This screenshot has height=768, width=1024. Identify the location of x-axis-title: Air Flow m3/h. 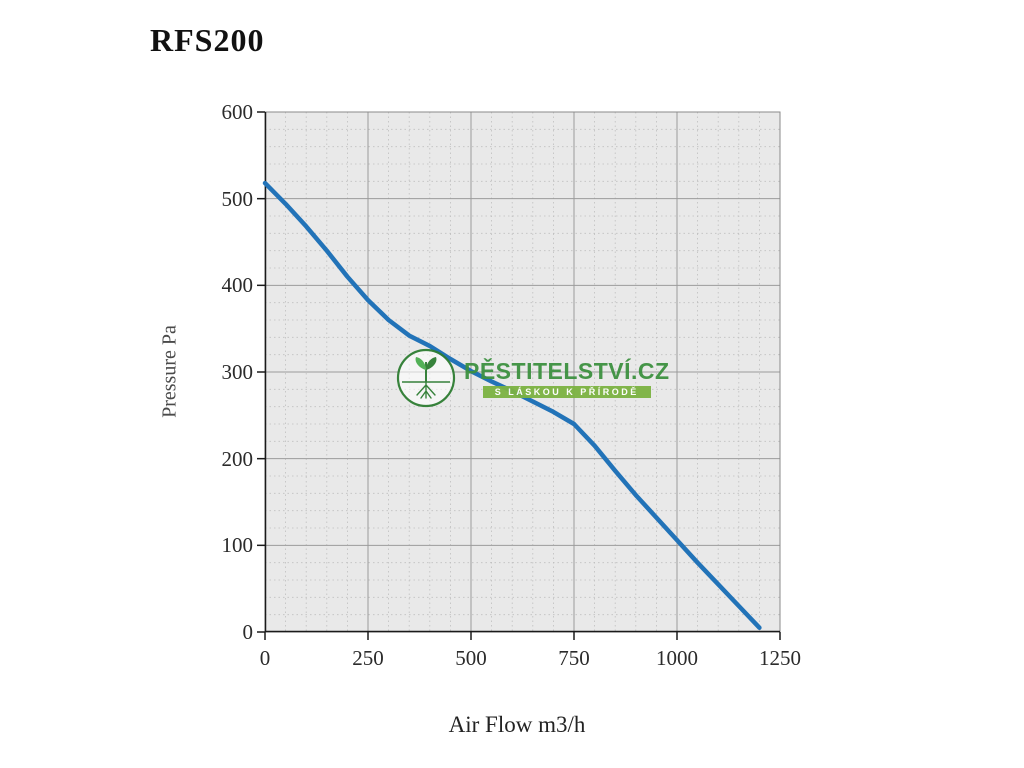
(517, 724).